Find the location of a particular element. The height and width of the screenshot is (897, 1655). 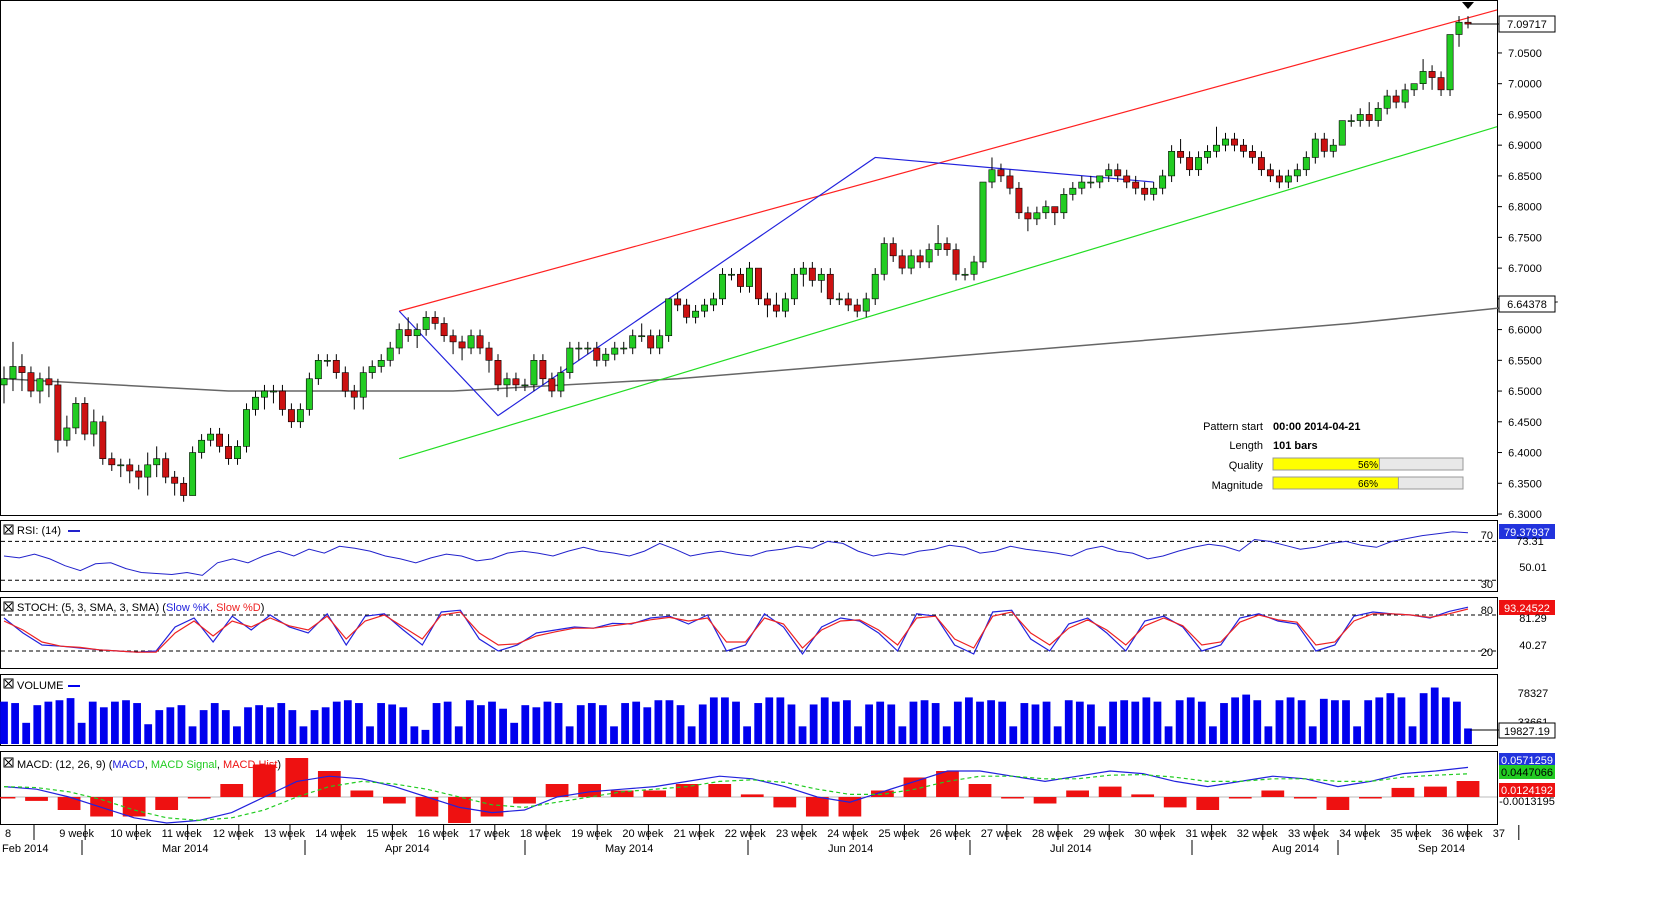

volume-toggle-icon is located at coordinates (8, 683).